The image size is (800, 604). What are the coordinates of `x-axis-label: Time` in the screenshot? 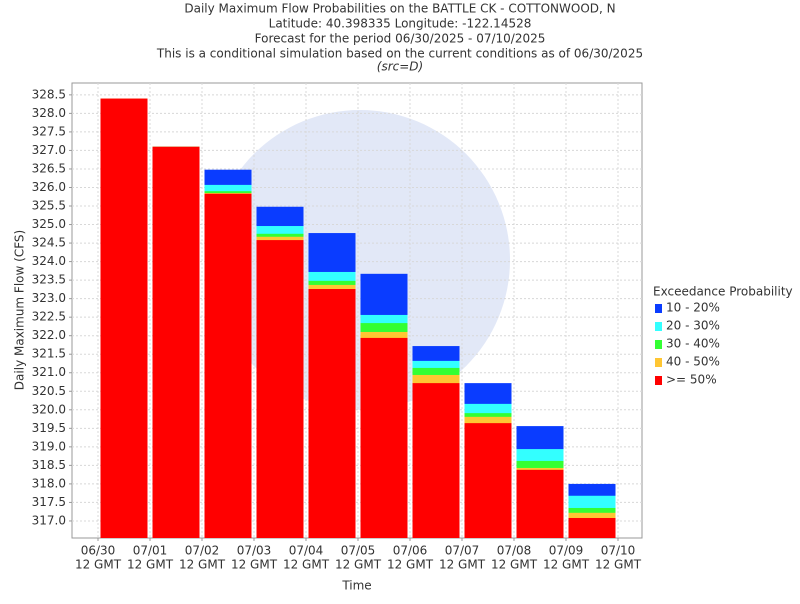 It's located at (356, 586).